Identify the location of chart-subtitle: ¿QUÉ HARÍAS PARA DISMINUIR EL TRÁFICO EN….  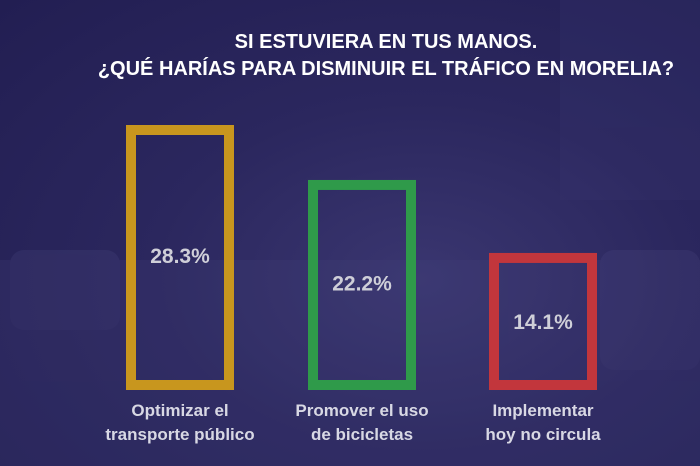
(386, 68).